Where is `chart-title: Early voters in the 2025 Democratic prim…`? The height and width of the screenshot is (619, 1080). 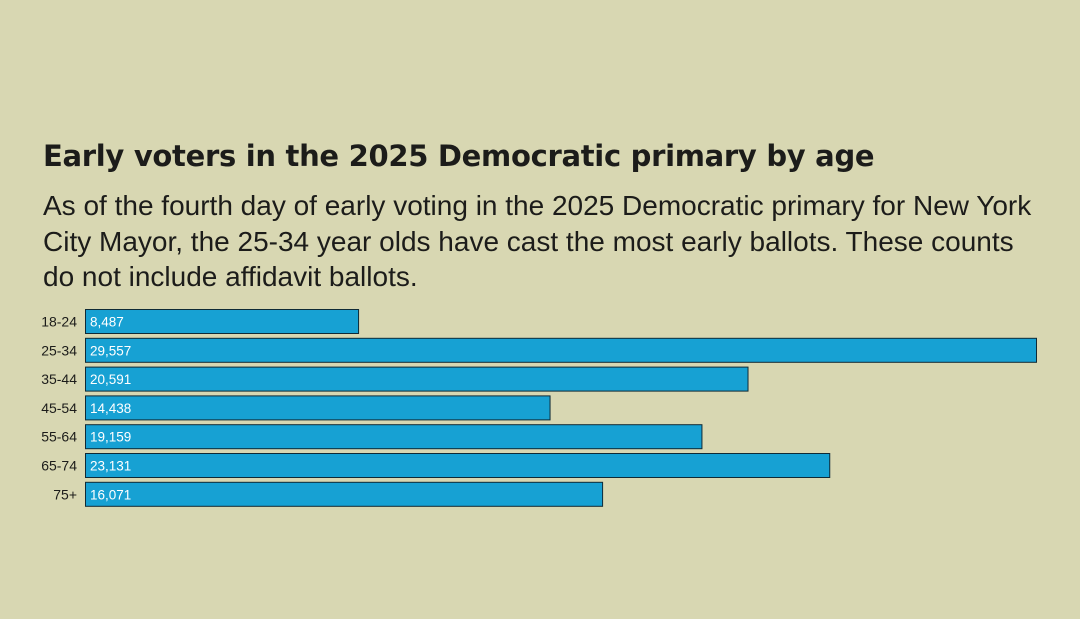
chart-title: Early voters in the 2025 Democratic prim… is located at coordinates (459, 156).